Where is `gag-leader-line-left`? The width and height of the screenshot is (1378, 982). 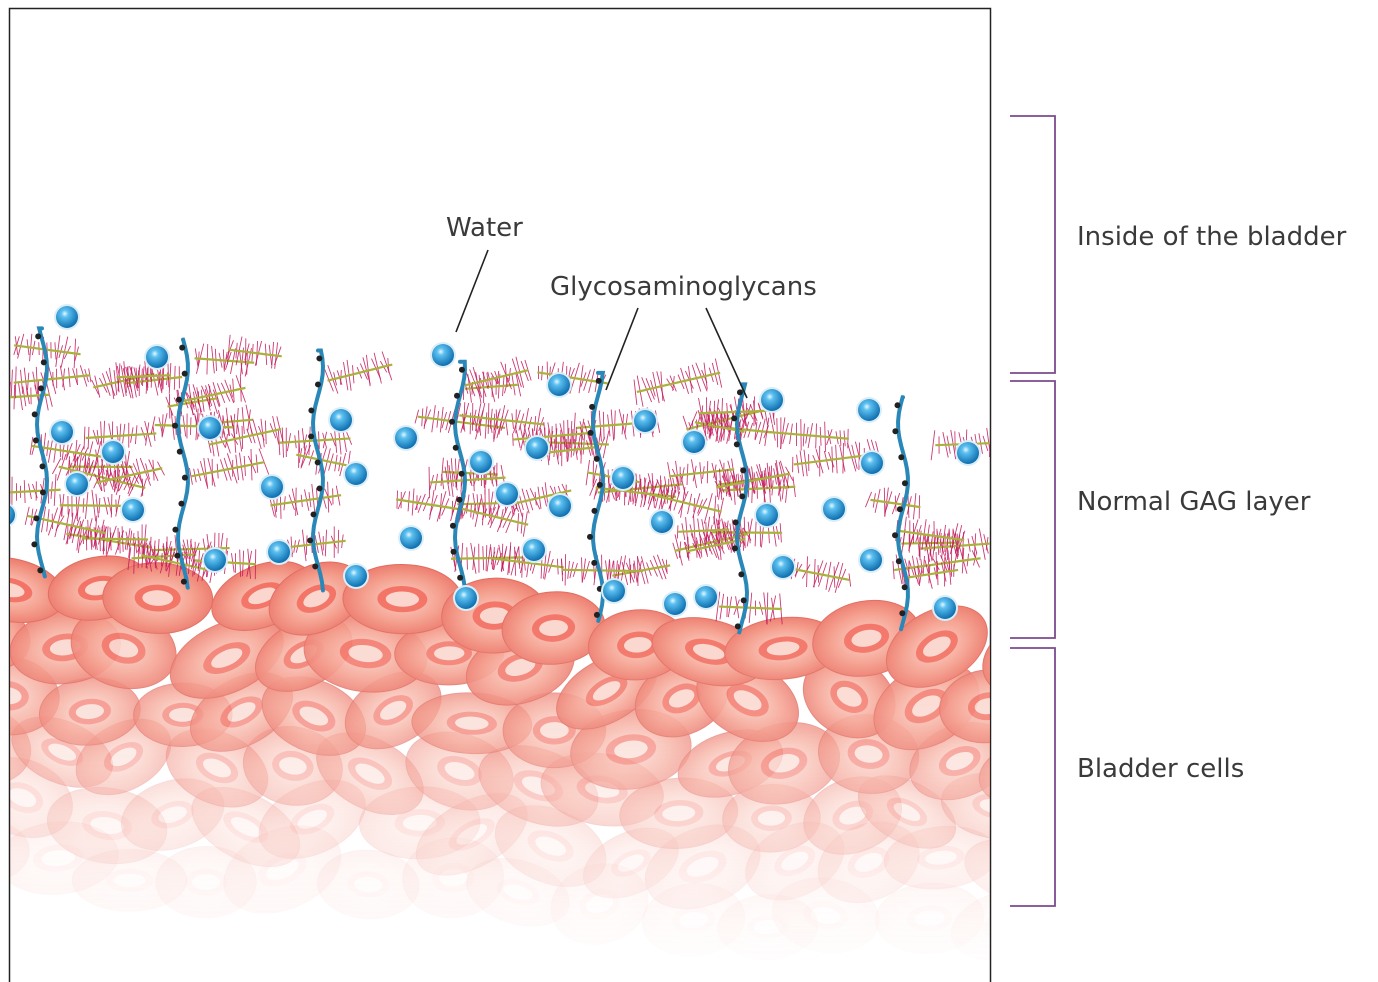 gag-leader-line-left is located at coordinates (622, 349).